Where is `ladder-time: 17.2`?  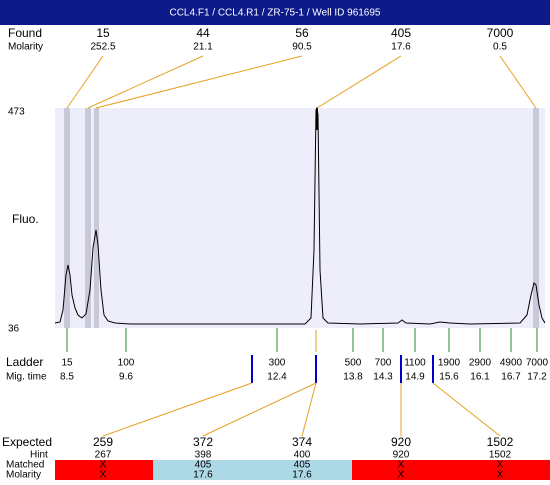 ladder-time: 17.2 is located at coordinates (537, 377).